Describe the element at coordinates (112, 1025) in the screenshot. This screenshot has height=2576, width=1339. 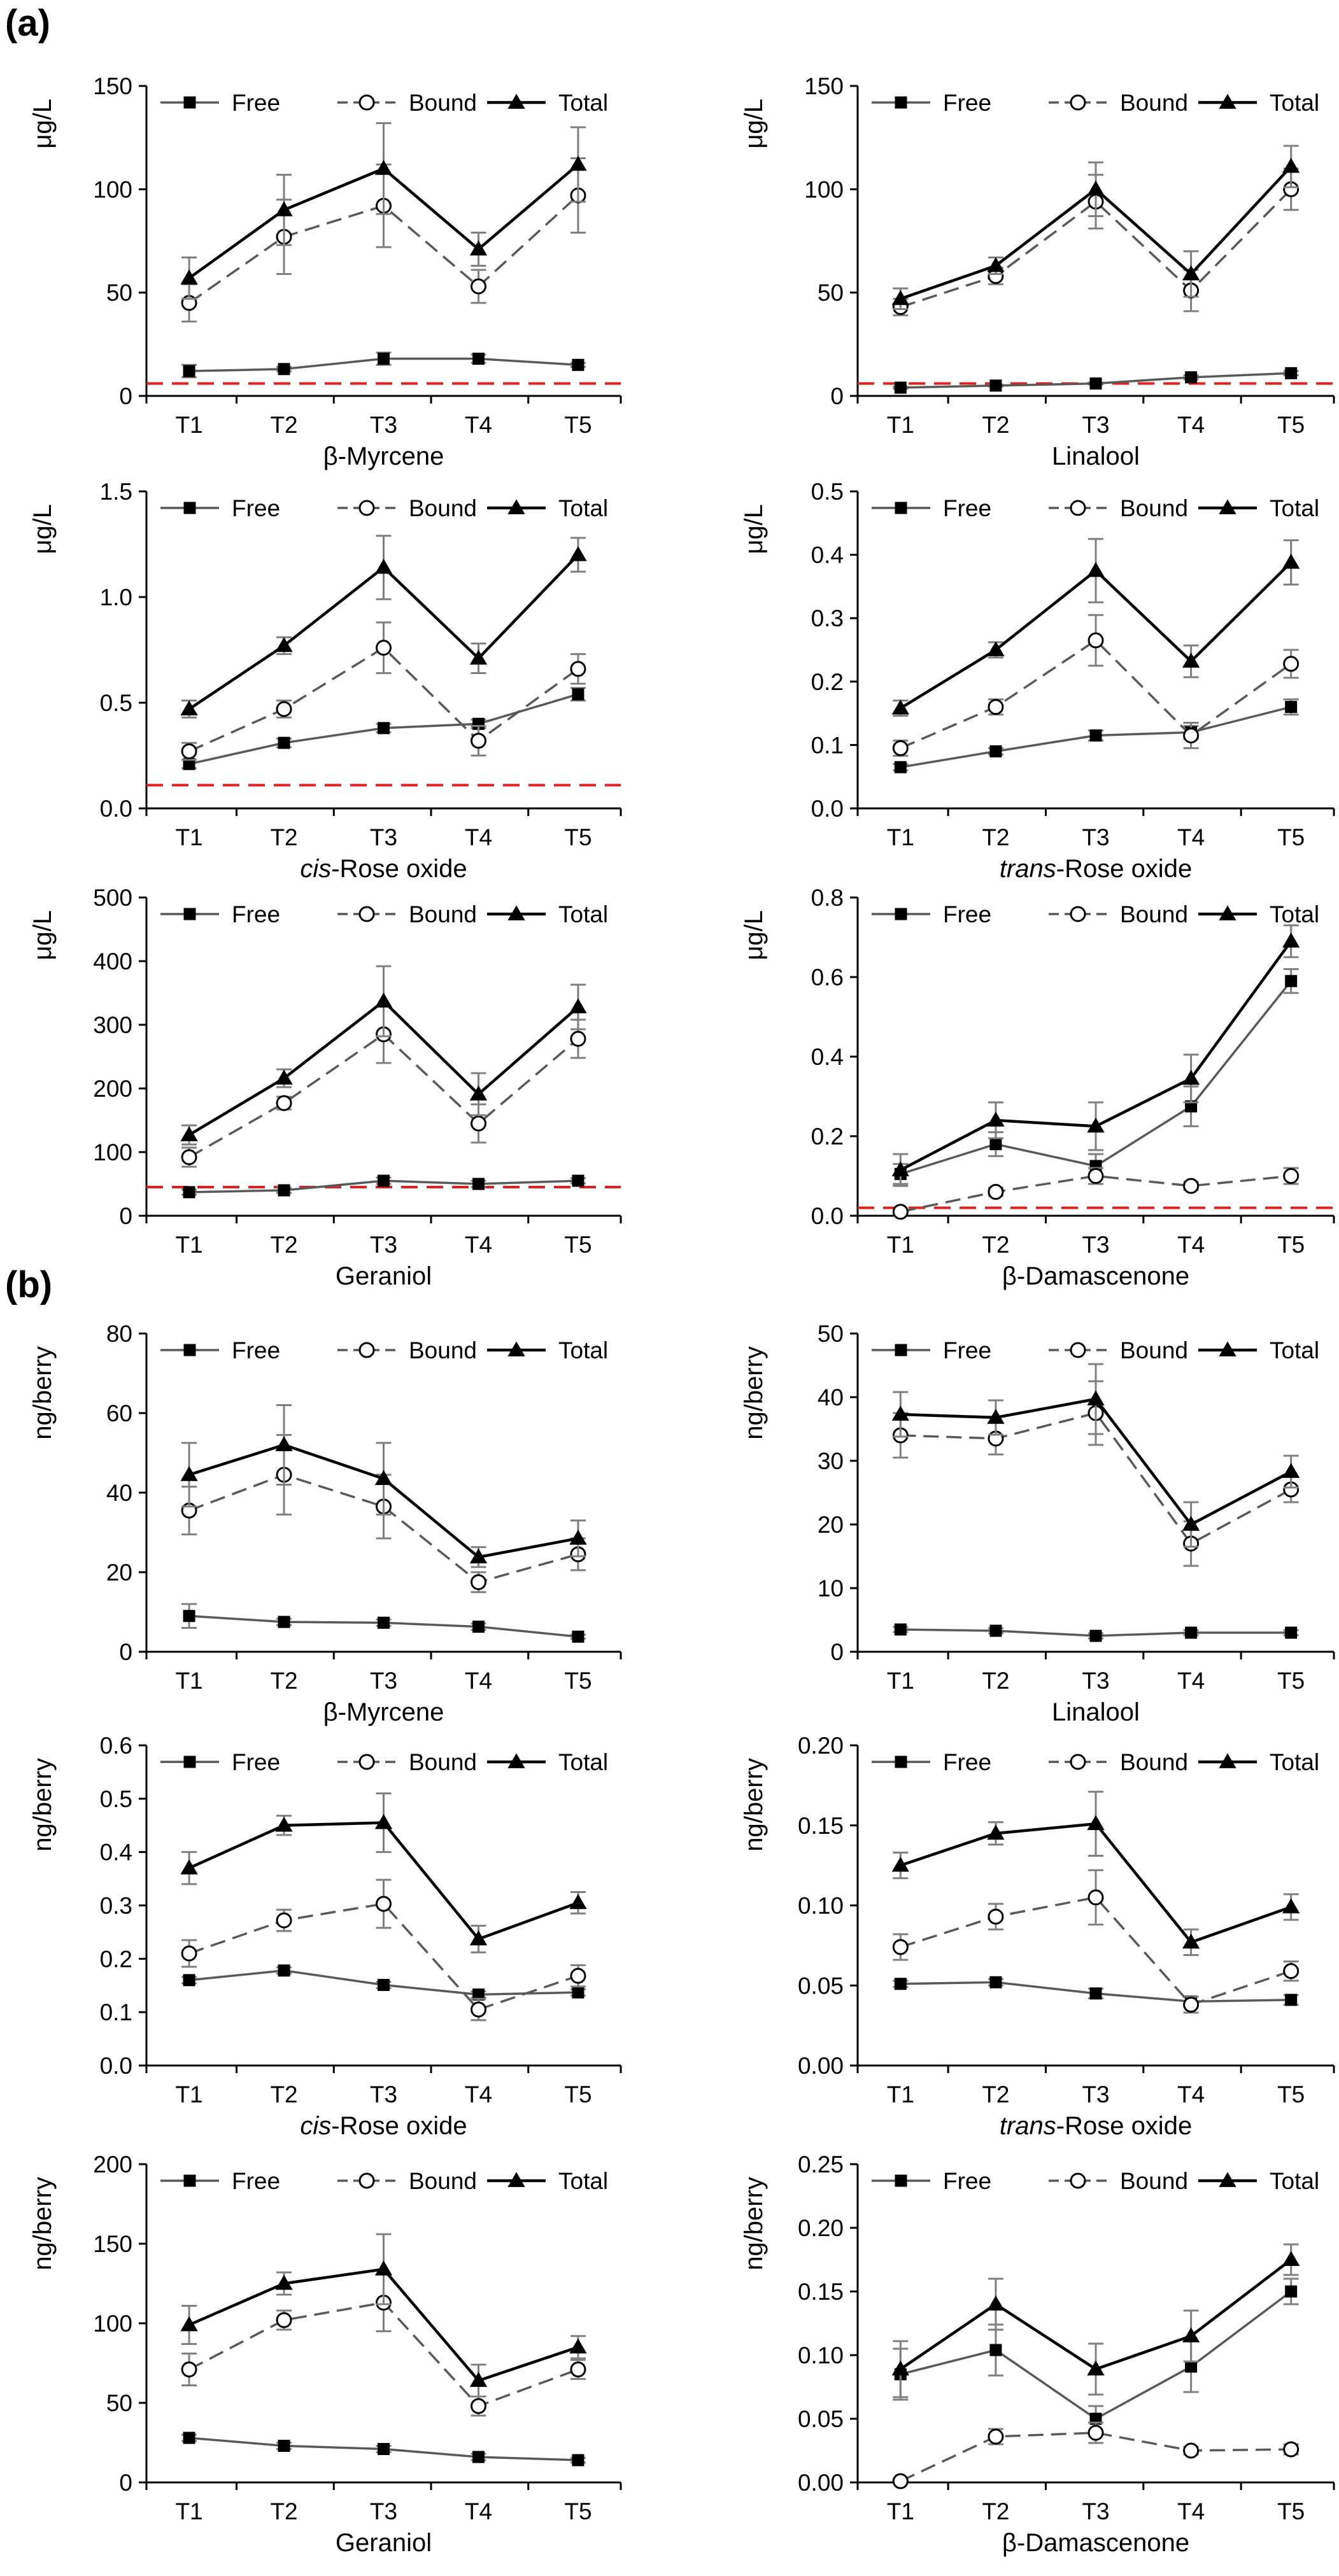
I see `y-tick-label: 300` at that location.